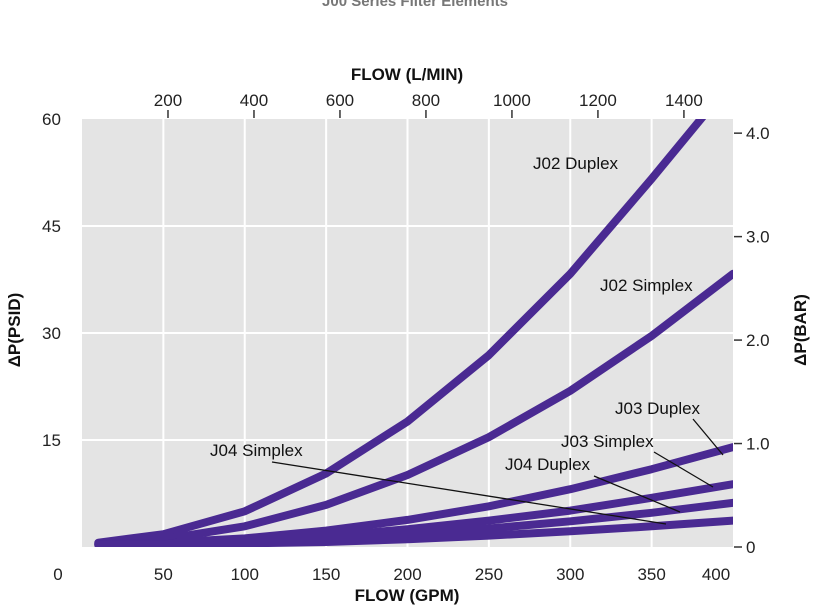  What do you see at coordinates (407, 74) in the screenshot?
I see `x-axis-top-title: FLOW (L/MIN)` at bounding box center [407, 74].